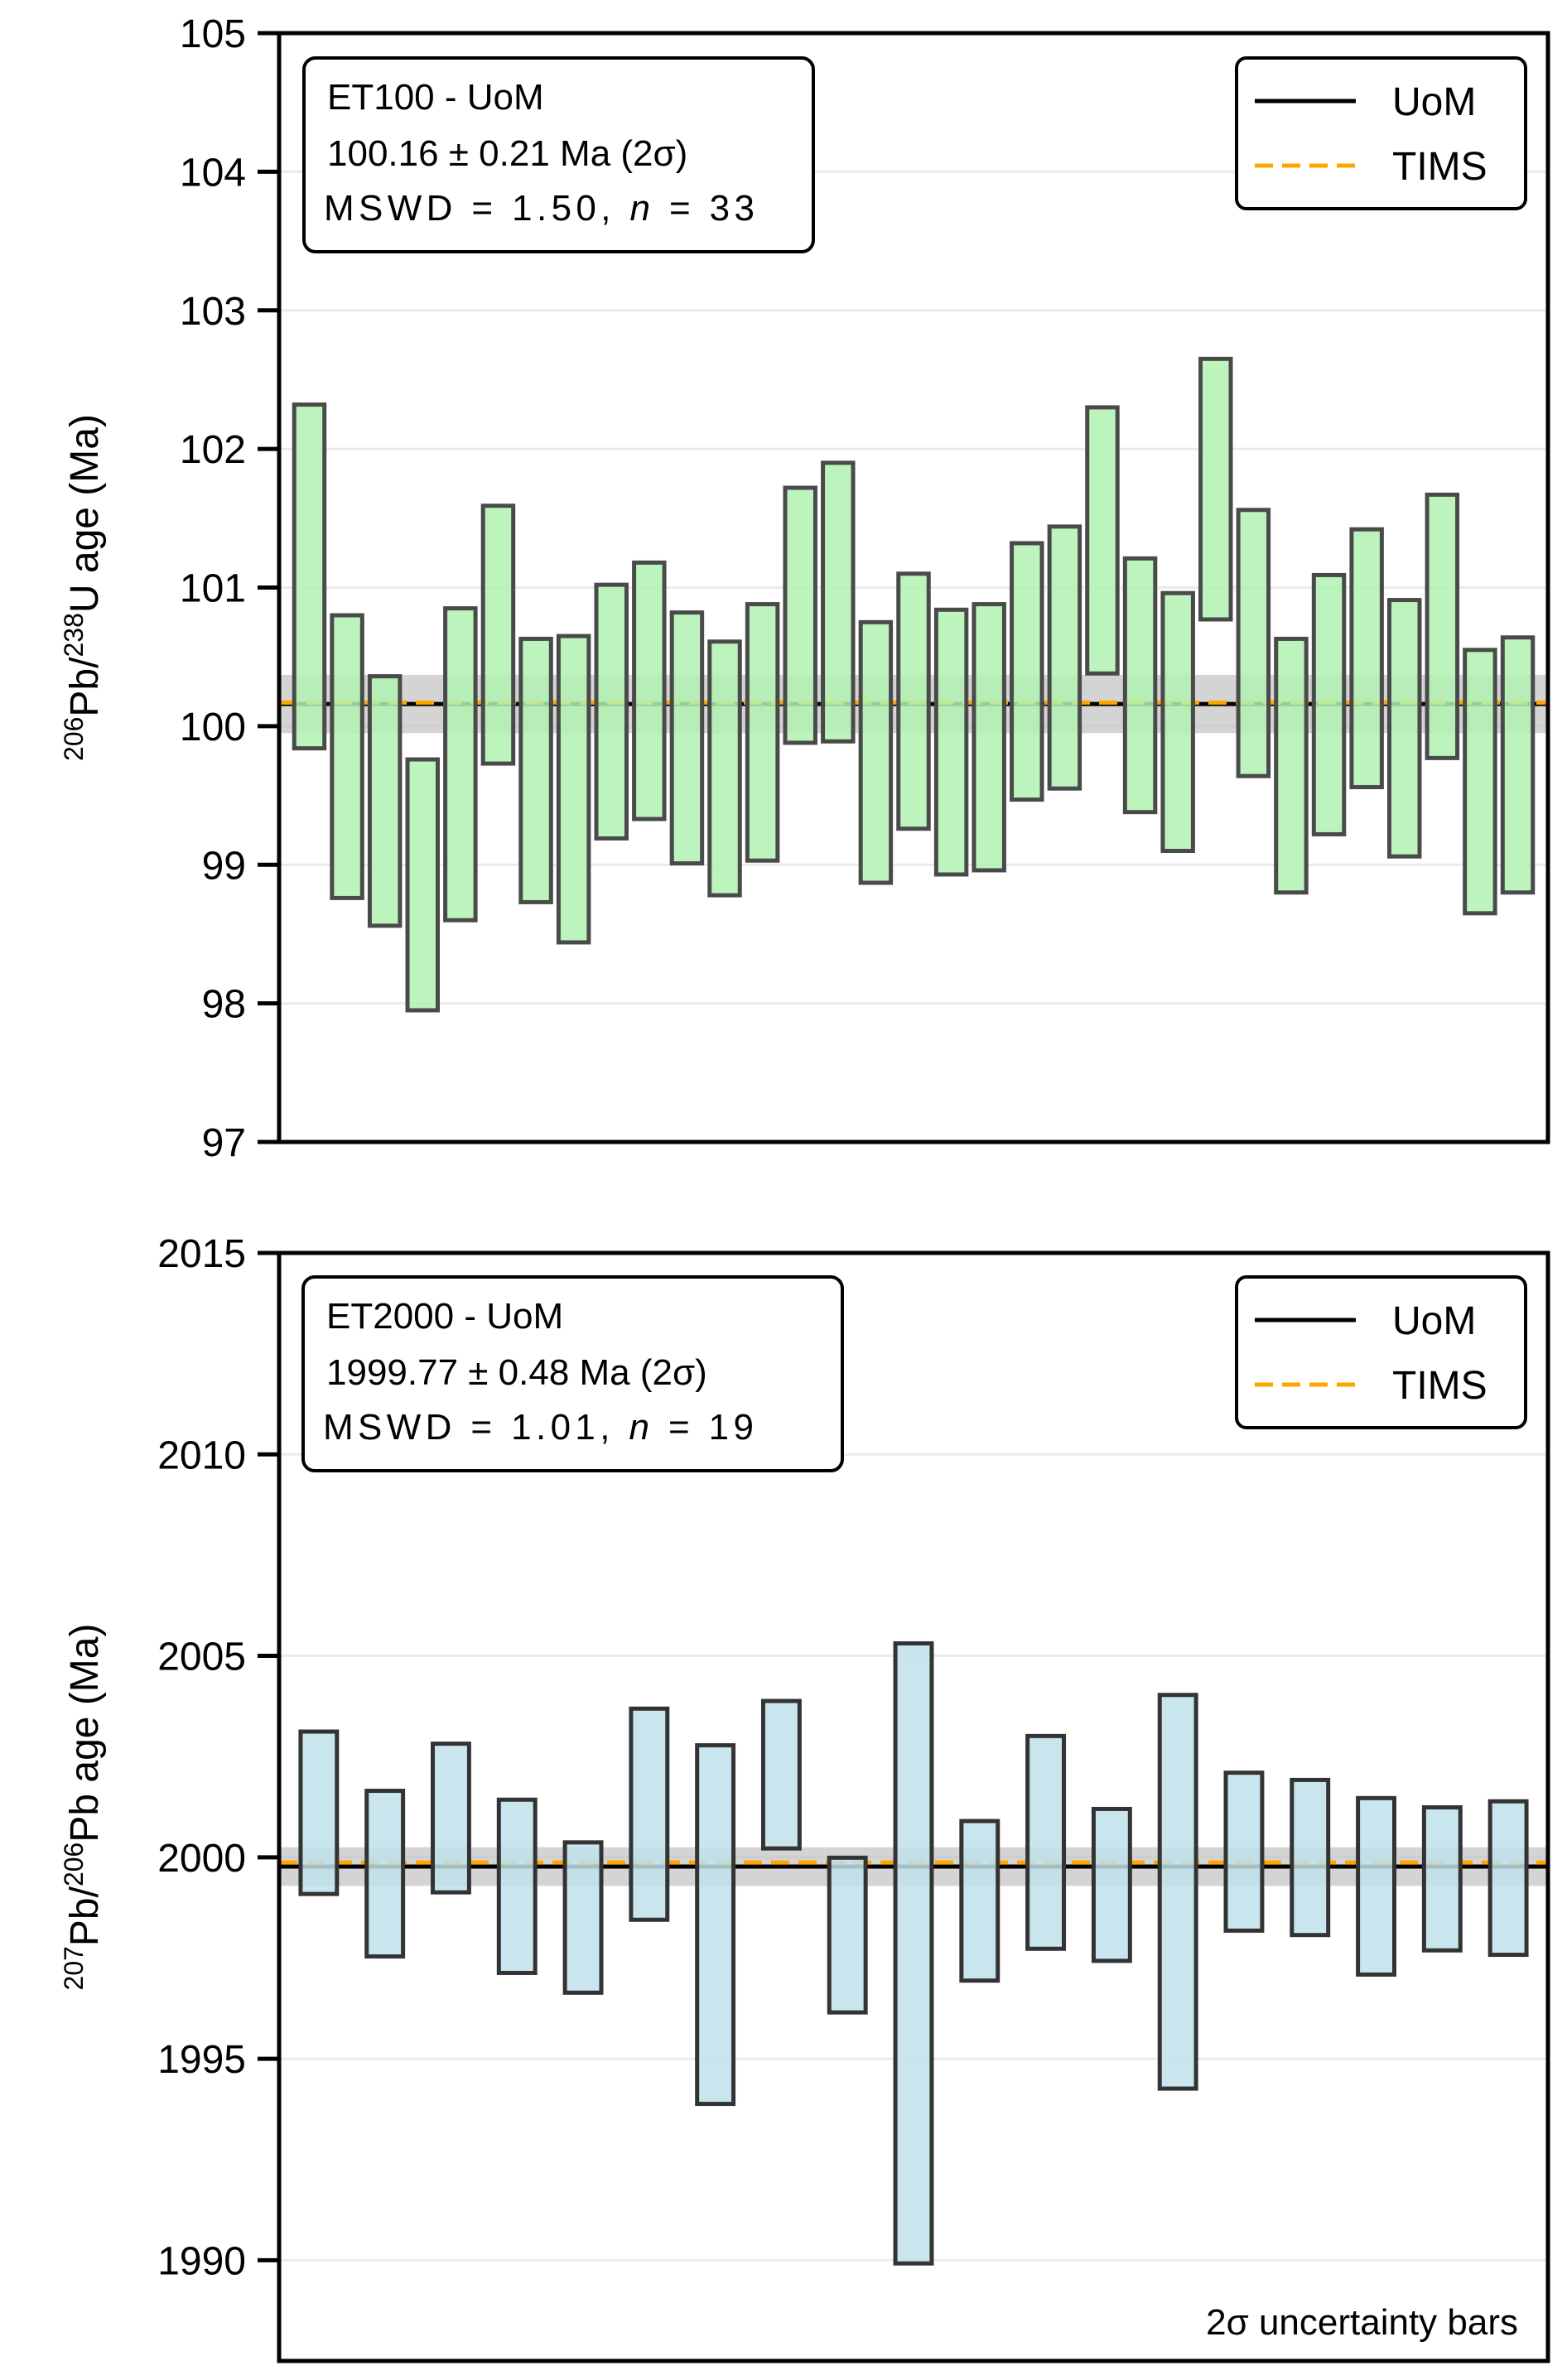  Describe the element at coordinates (507, 153) in the screenshot. I see `annotation-age: 100.16 ± 0.21 Ma (2σ)` at that location.